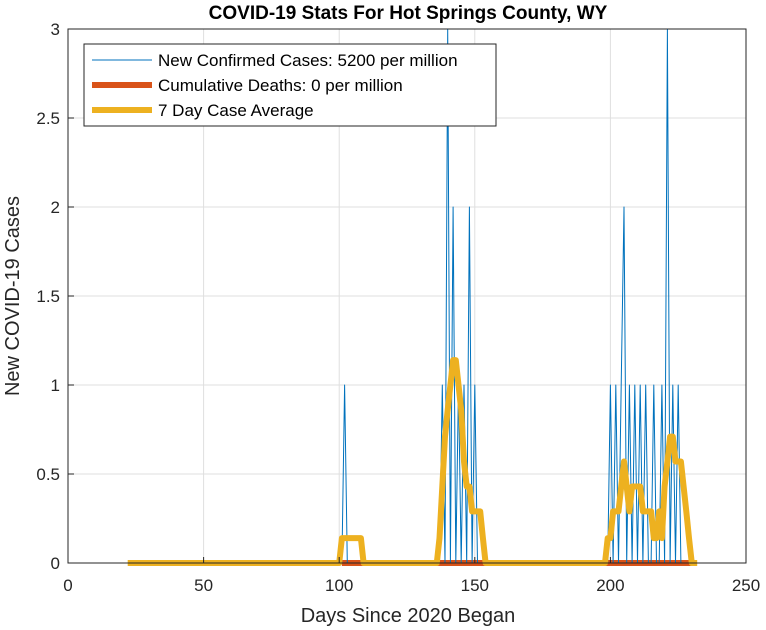  I want to click on x-tick-label: 100, so click(339, 585).